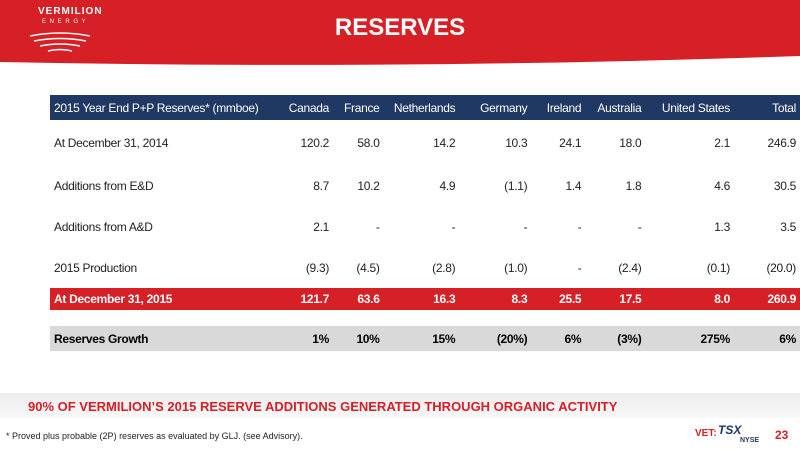  Describe the element at coordinates (368, 142) in the screenshot. I see `cell: 58.0` at that location.